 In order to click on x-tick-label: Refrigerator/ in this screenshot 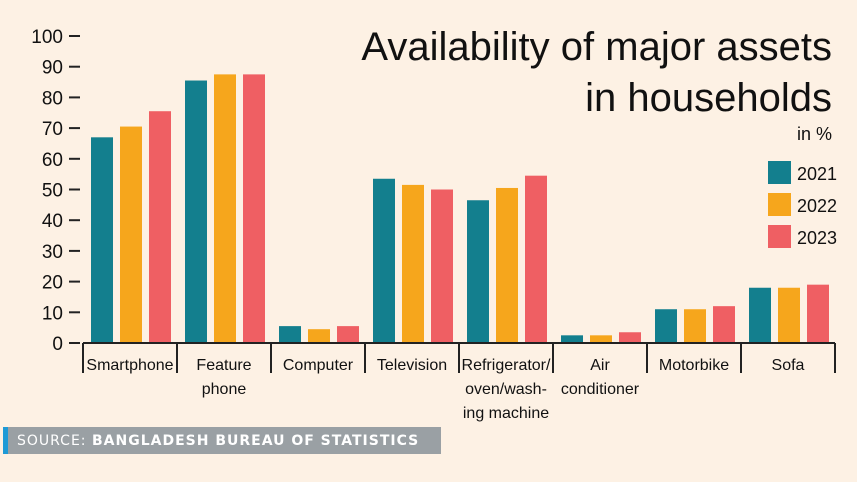, I will do `click(506, 365)`.